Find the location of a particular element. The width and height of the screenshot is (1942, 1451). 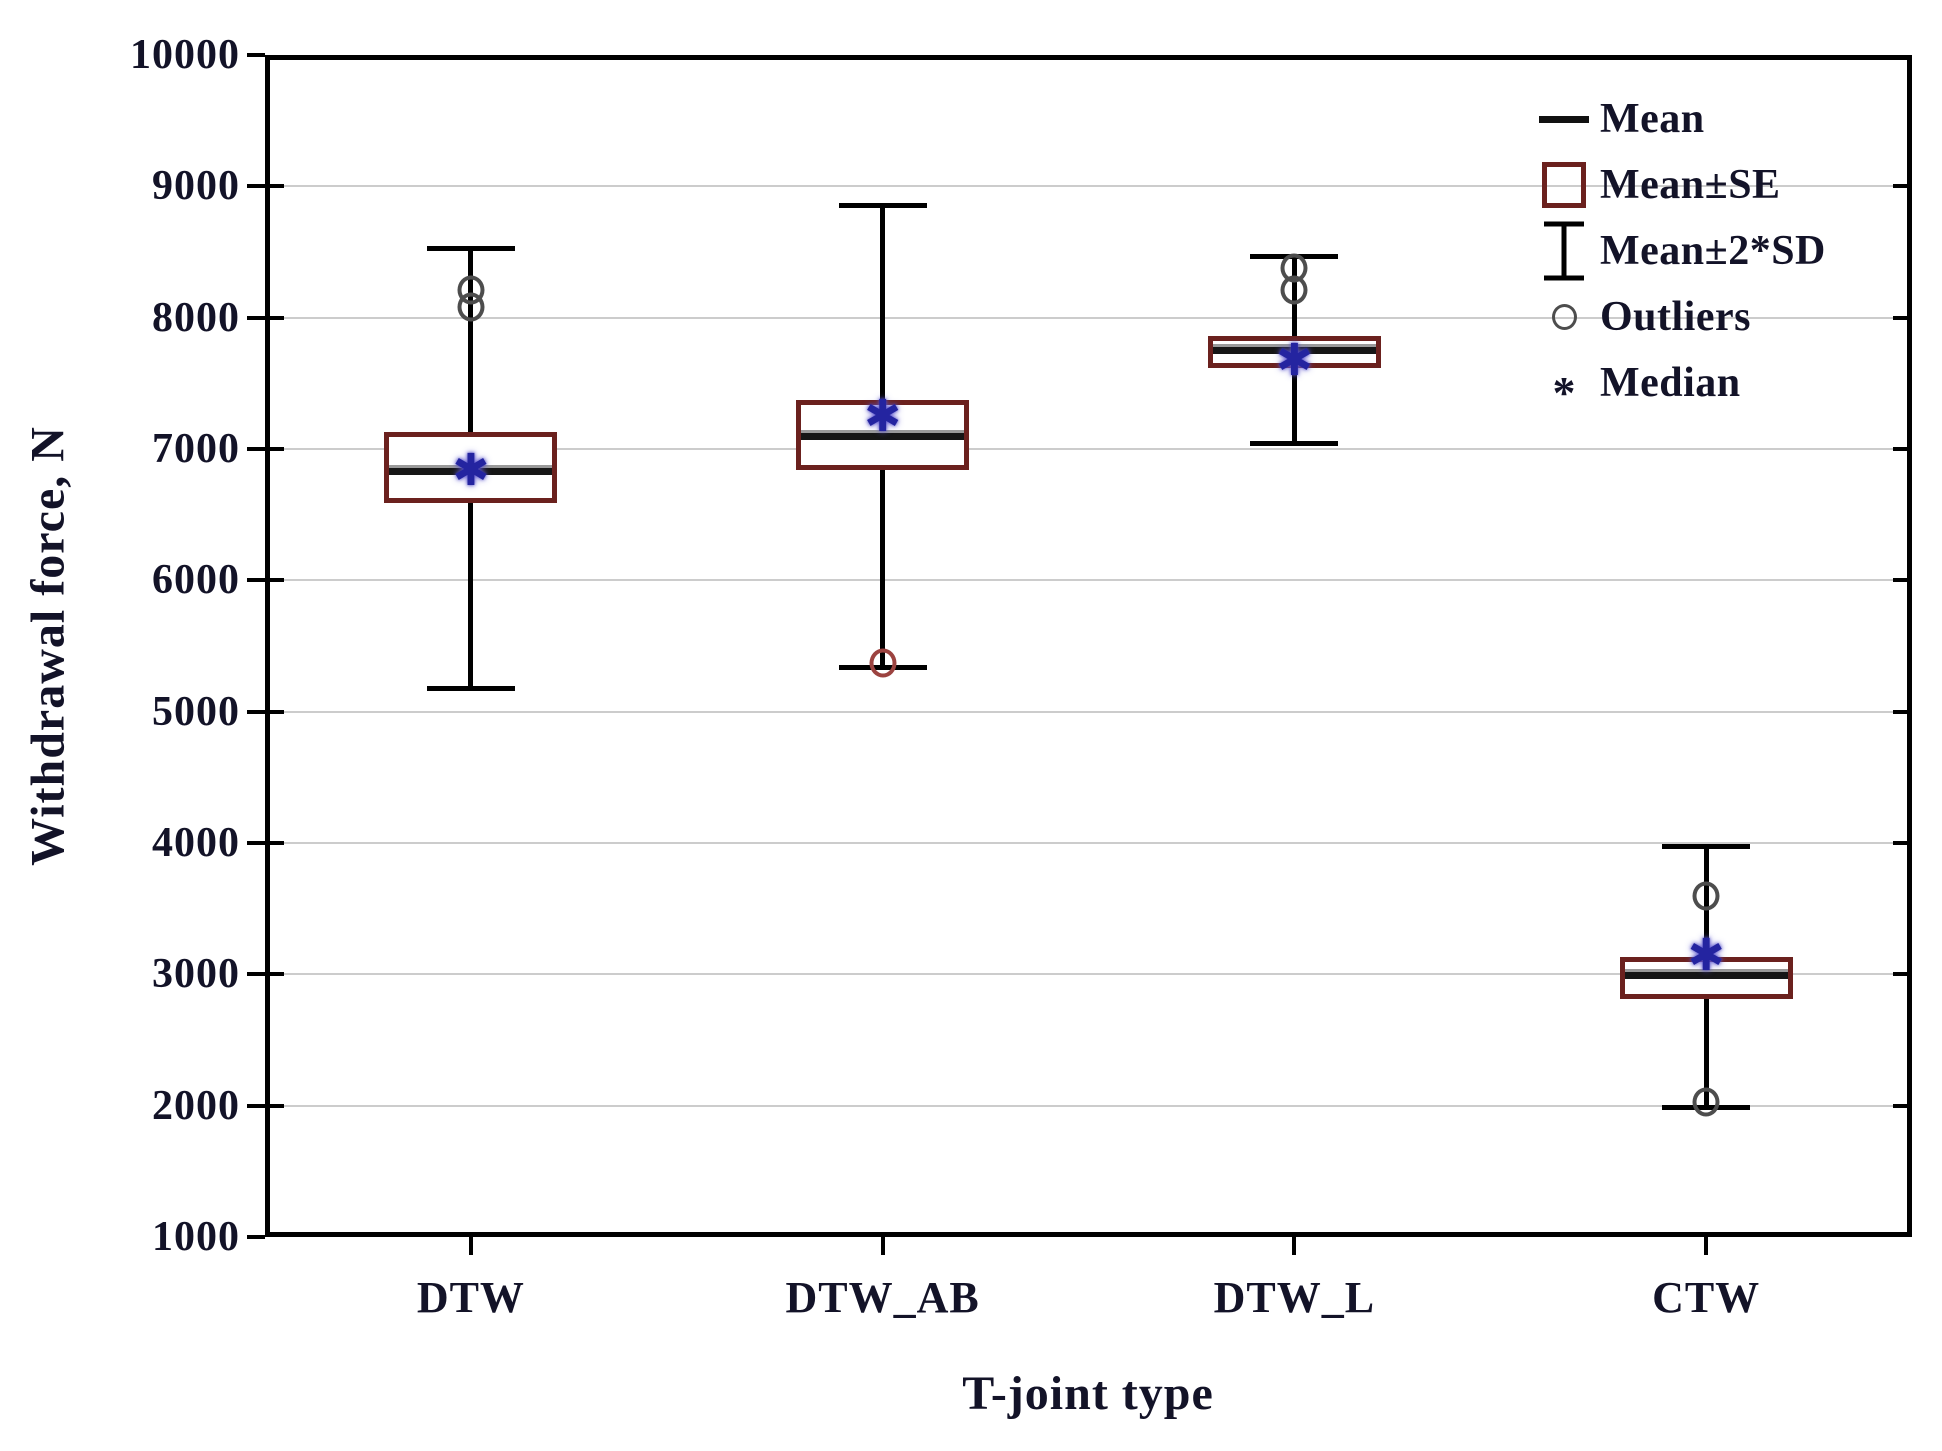

legend-label-mean: Mean is located at coordinates (1652, 119).